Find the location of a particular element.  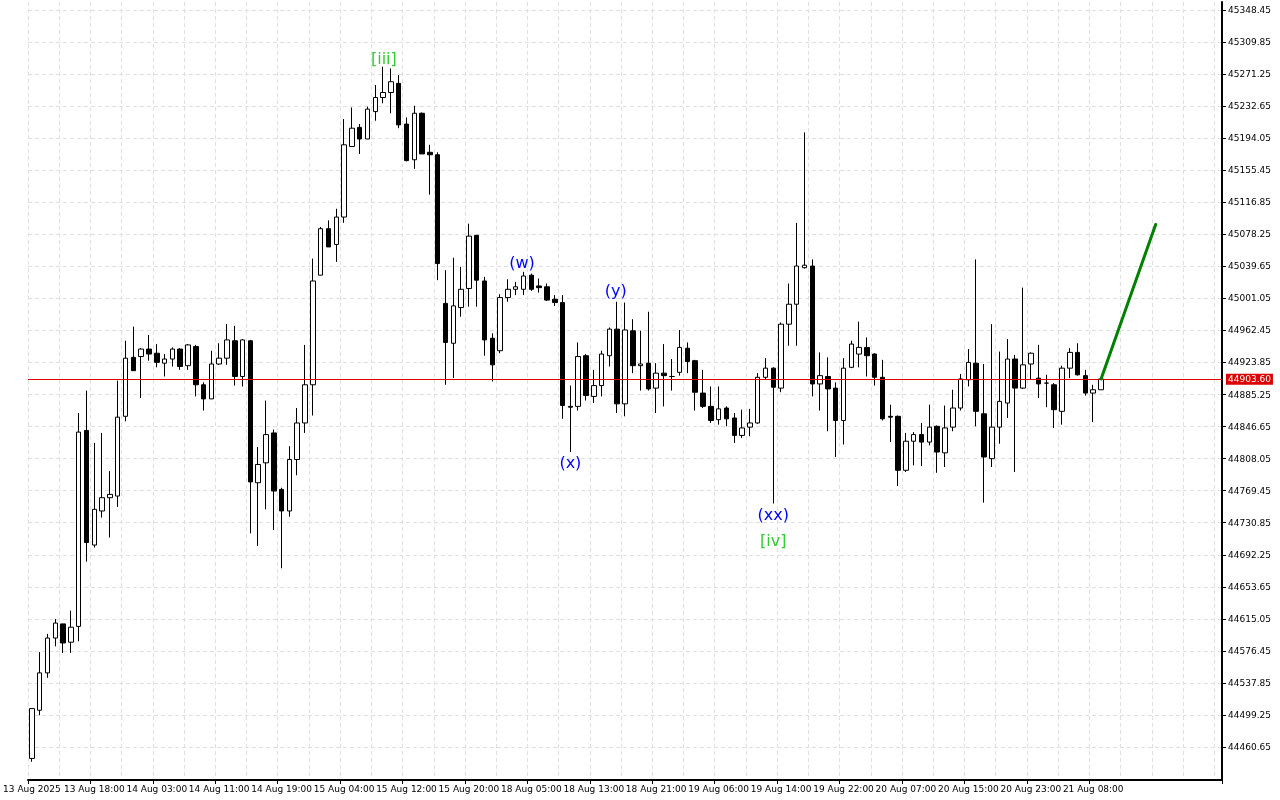

y-tick-label: 44808.05 is located at coordinates (1249, 458).